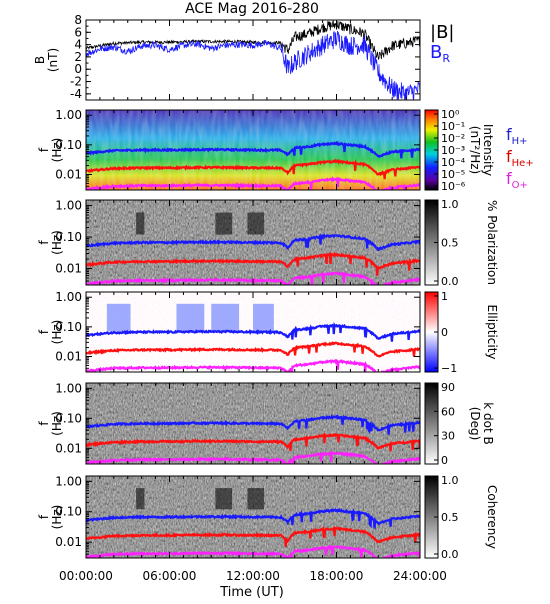  I want to click on colorbar-label: Intensity(nT²/Hz), so click(481, 150).